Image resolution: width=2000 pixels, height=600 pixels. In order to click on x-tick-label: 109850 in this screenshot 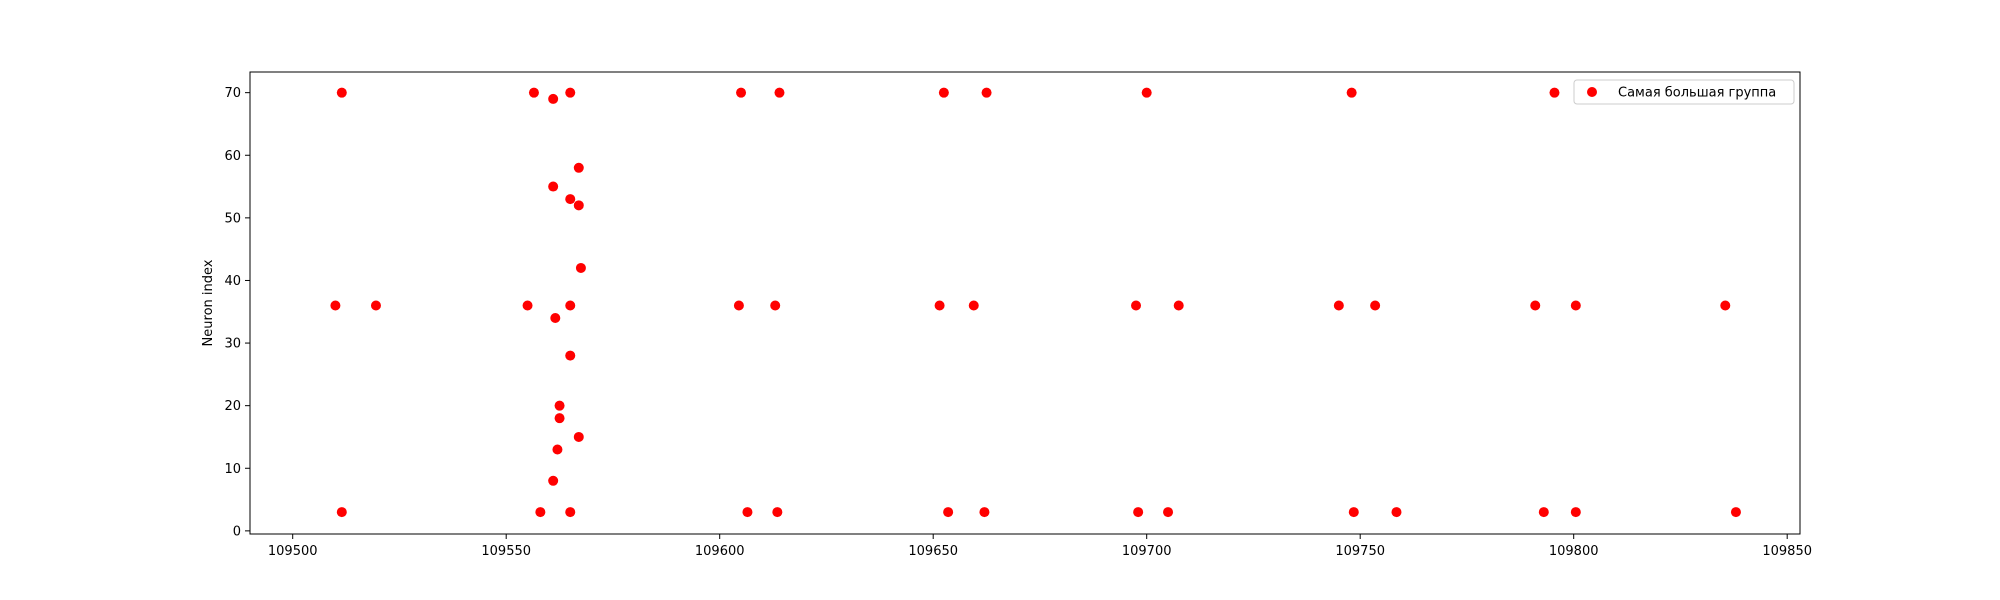, I will do `click(1787, 551)`.